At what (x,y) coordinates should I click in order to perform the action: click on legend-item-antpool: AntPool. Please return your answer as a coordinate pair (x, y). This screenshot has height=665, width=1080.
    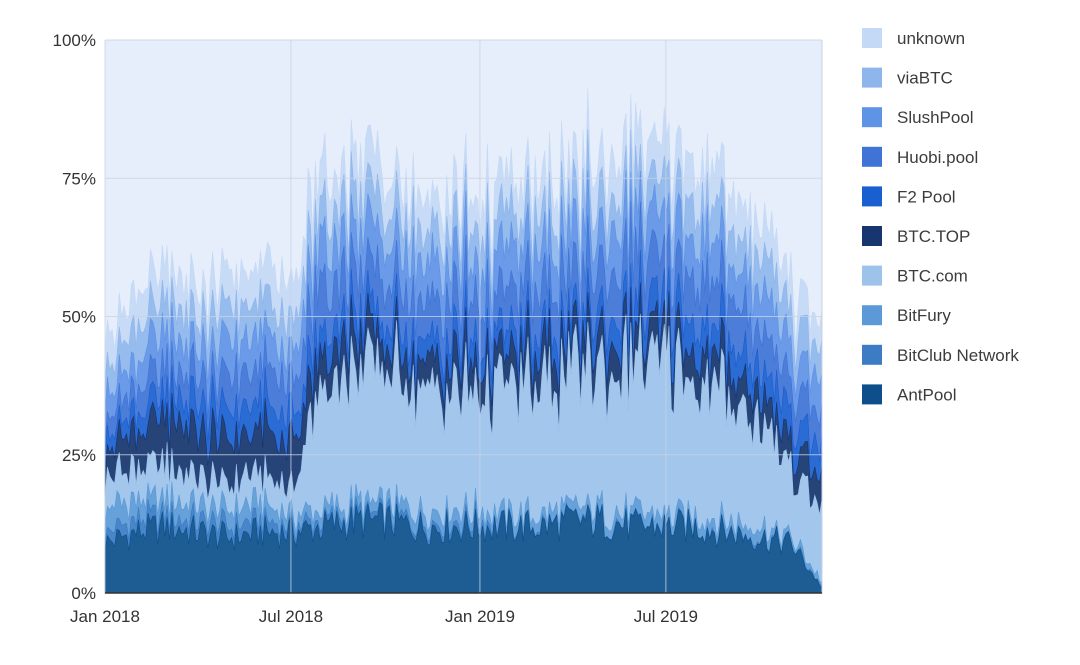
    Looking at the image, I should click on (909, 394).